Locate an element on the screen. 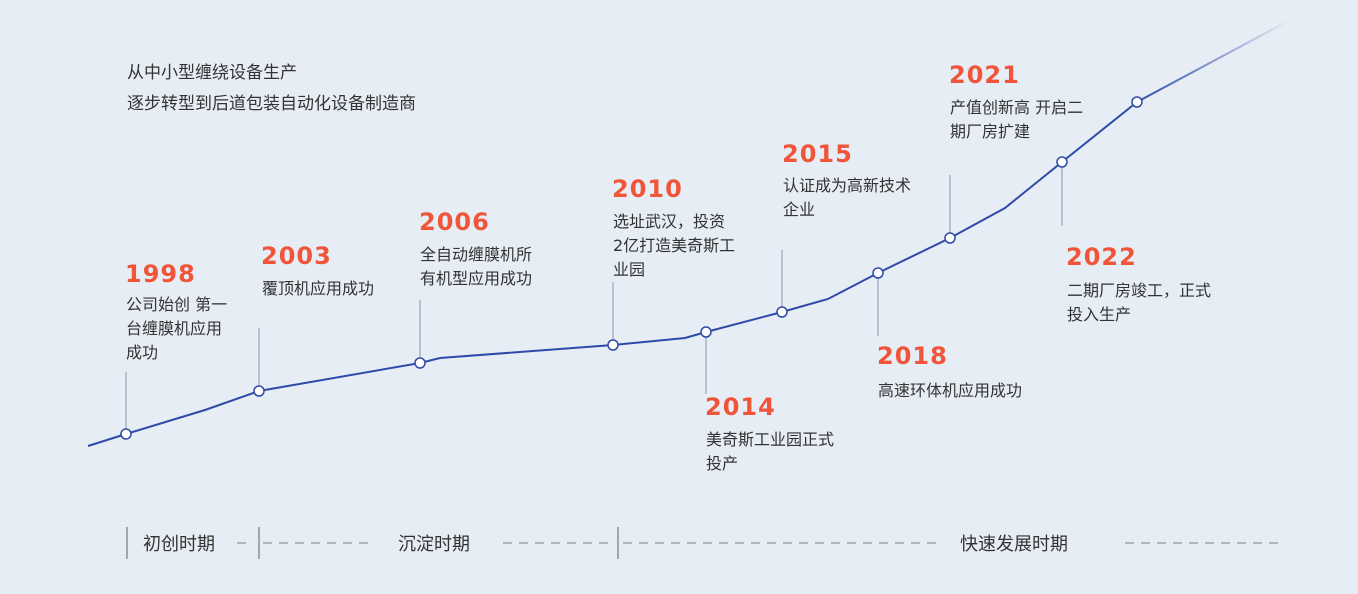  year-2015: 2015 is located at coordinates (817, 154).